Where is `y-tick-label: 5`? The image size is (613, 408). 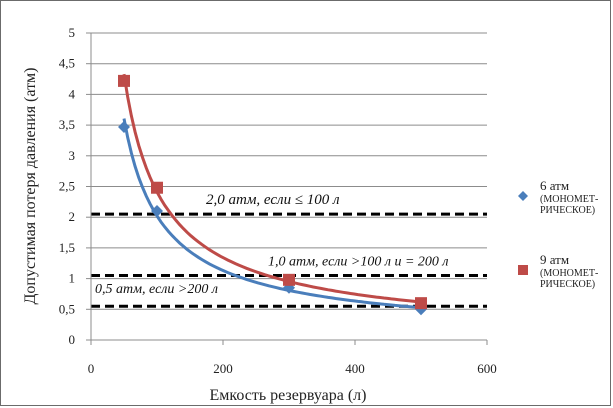
y-tick-label: 5 is located at coordinates (72, 32).